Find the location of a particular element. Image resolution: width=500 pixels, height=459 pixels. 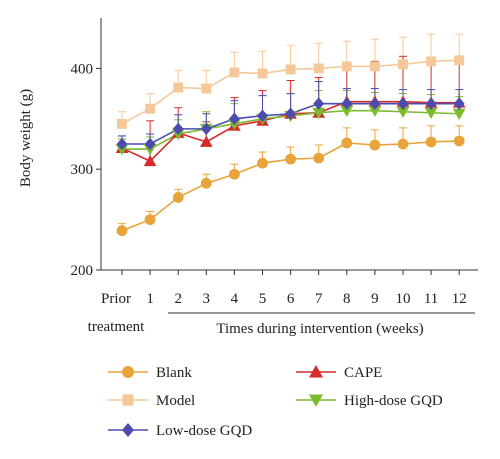

y-ticks: 200 300 400 is located at coordinates (86, 170).